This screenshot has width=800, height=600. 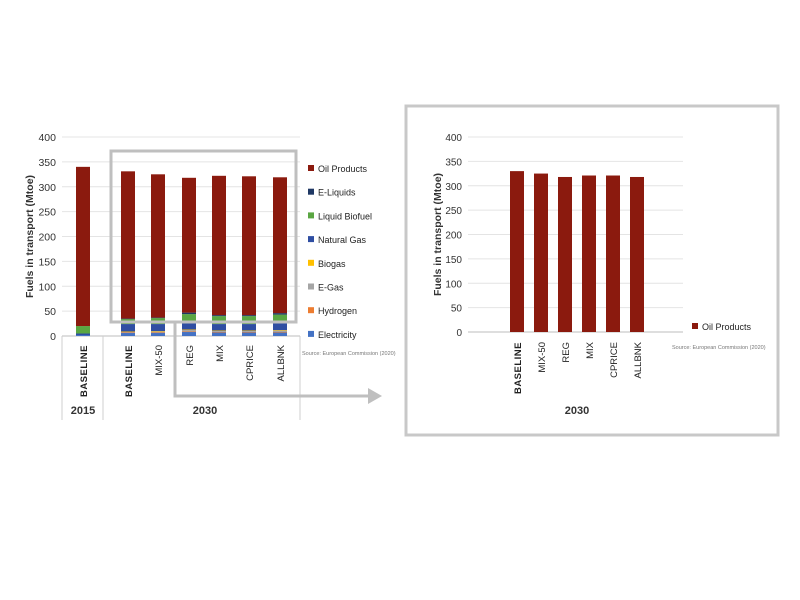 What do you see at coordinates (727, 327) in the screenshot?
I see `legend-label: Oil Products` at bounding box center [727, 327].